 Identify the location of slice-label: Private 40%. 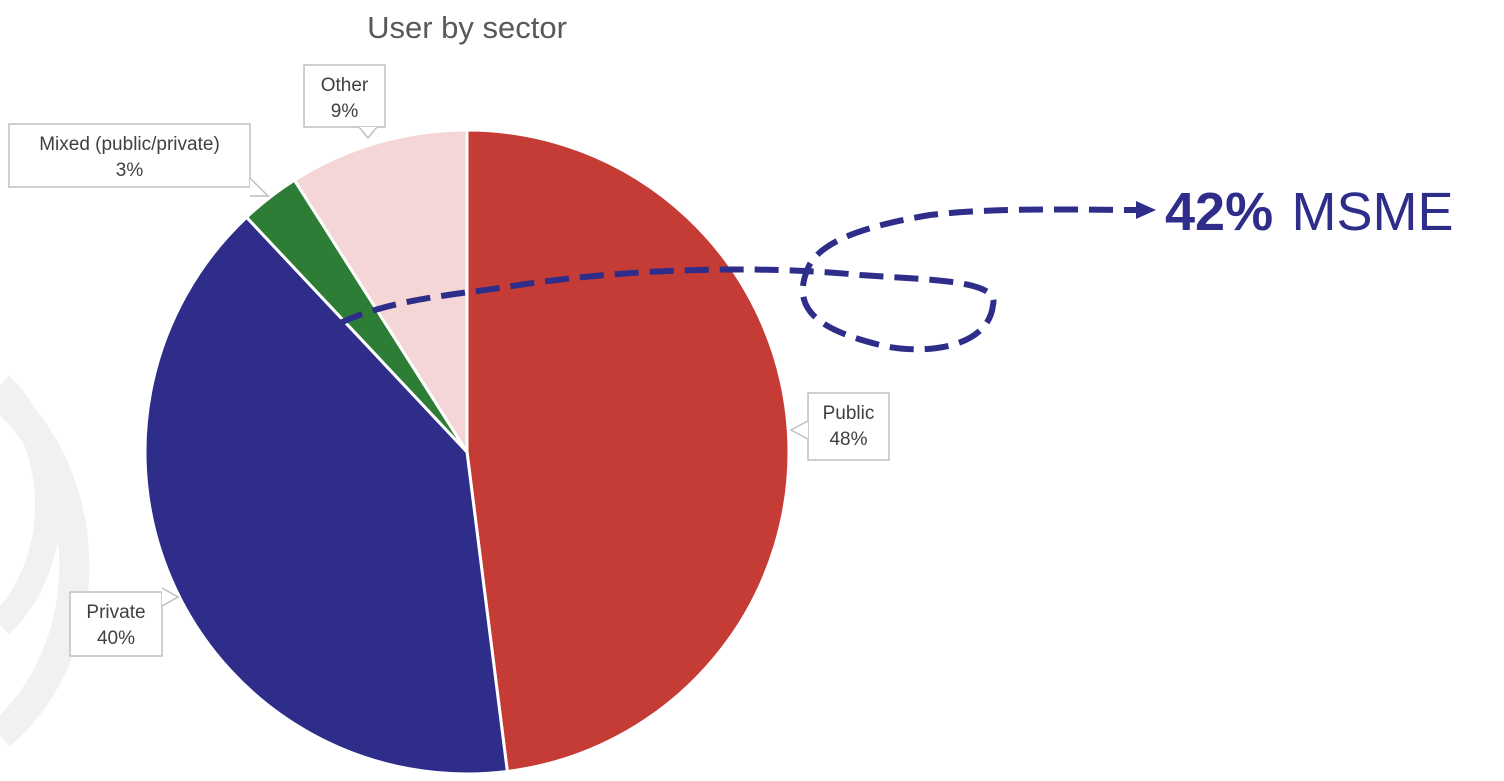
(124, 622).